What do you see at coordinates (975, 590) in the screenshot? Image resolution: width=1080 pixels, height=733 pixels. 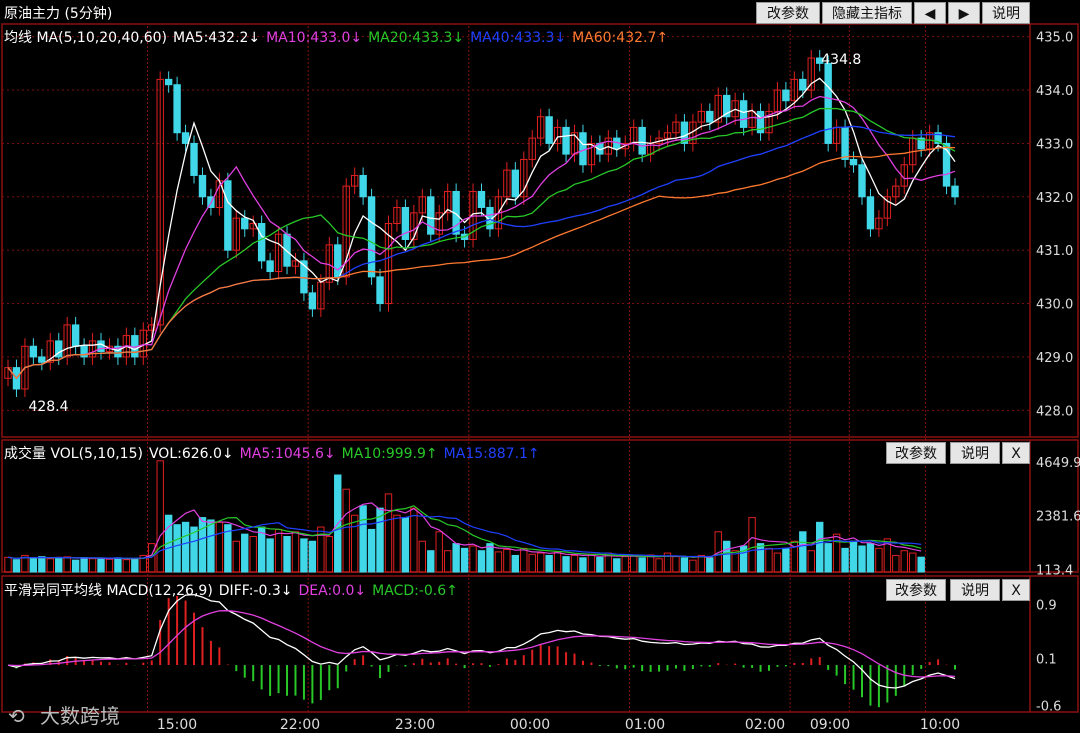 I see `macd-help-button: 说明` at bounding box center [975, 590].